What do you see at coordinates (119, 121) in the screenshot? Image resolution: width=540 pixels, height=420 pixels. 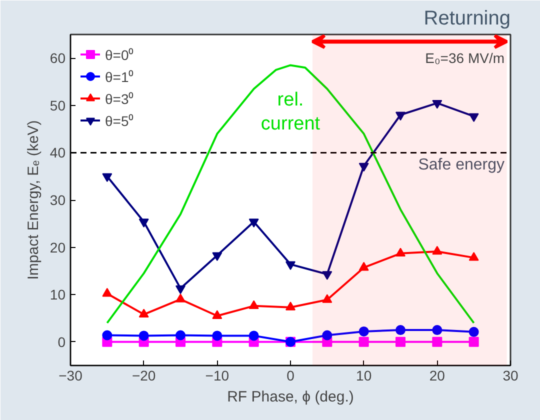 I see `legend-label: θ=5⁰` at bounding box center [119, 121].